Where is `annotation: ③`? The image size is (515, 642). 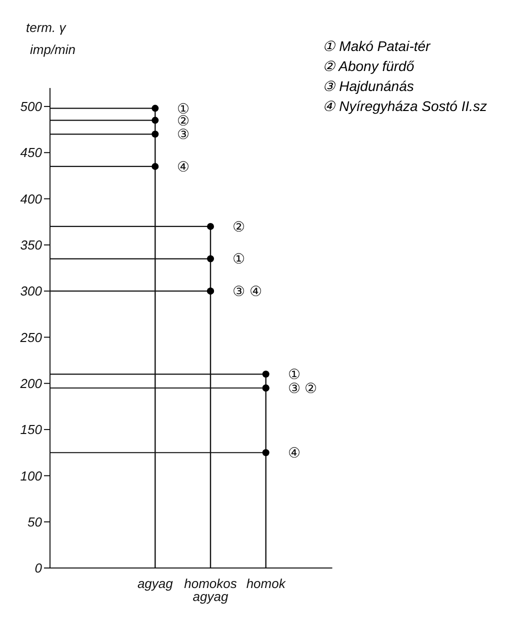 annotation: ③ is located at coordinates (183, 134).